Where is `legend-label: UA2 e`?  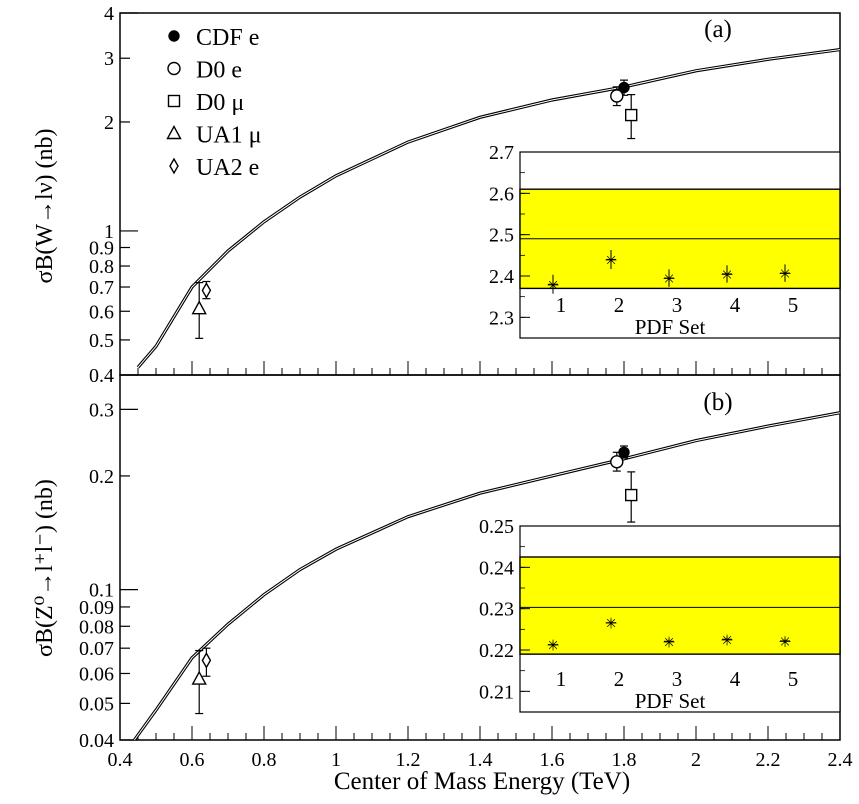
legend-label: UA2 e is located at coordinates (227, 168).